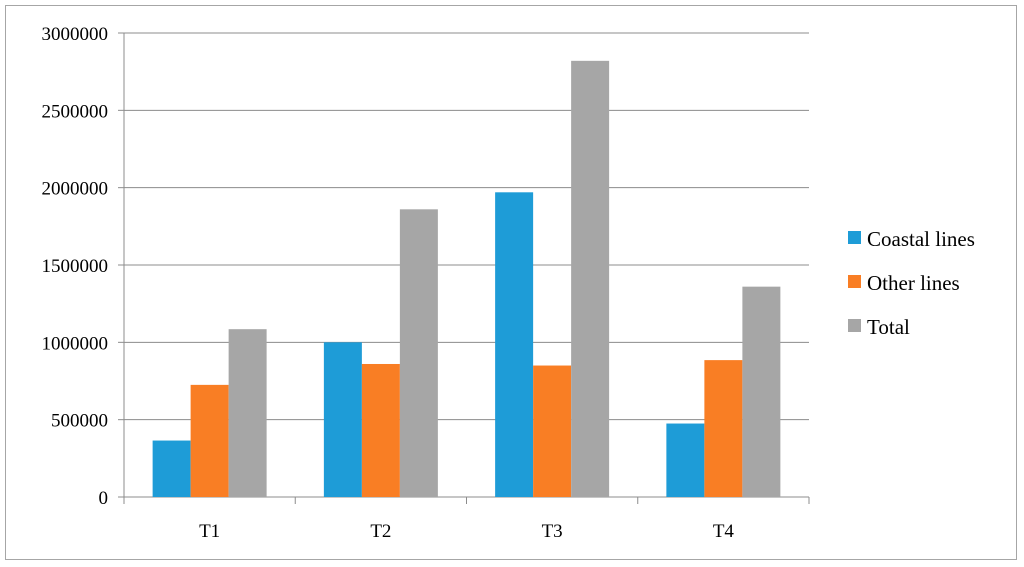  Describe the element at coordinates (552, 431) in the screenshot. I see `bar-other-lines-t3` at that location.